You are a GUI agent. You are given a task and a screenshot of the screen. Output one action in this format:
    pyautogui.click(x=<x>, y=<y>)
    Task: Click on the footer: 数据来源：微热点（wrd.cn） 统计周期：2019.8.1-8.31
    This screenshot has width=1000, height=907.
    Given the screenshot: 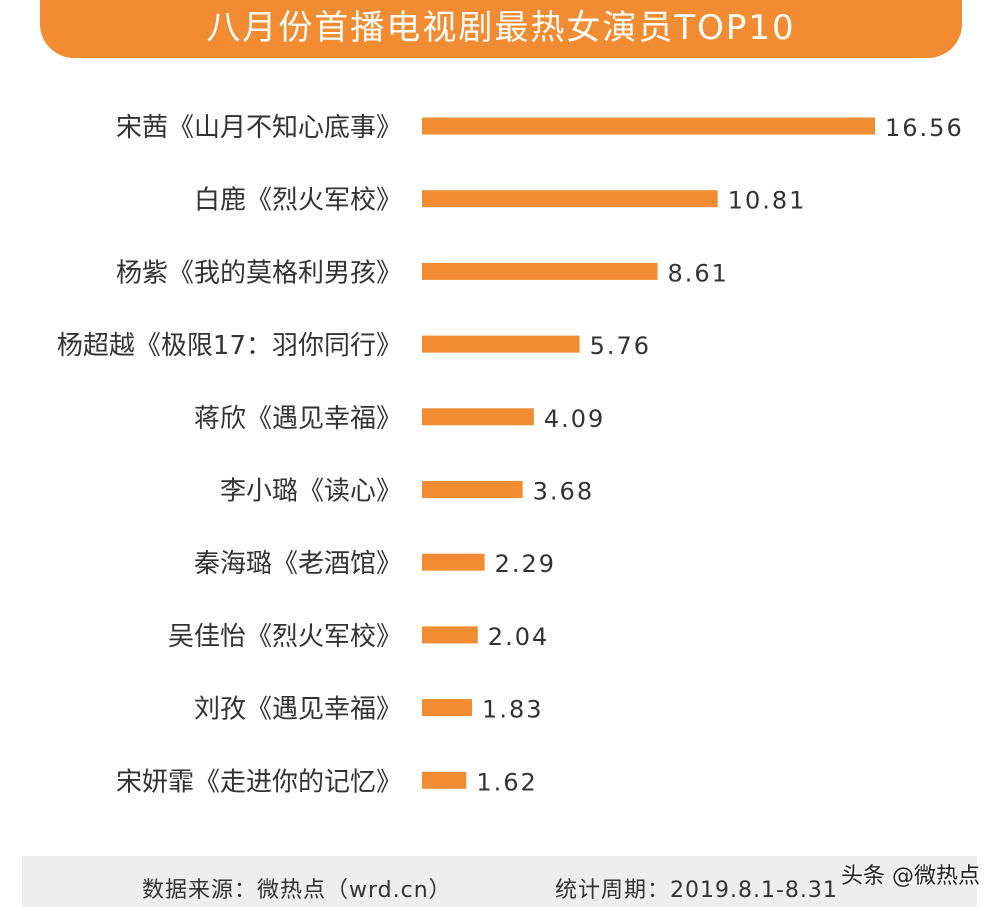 What is the action you would take?
    pyautogui.click(x=499, y=881)
    